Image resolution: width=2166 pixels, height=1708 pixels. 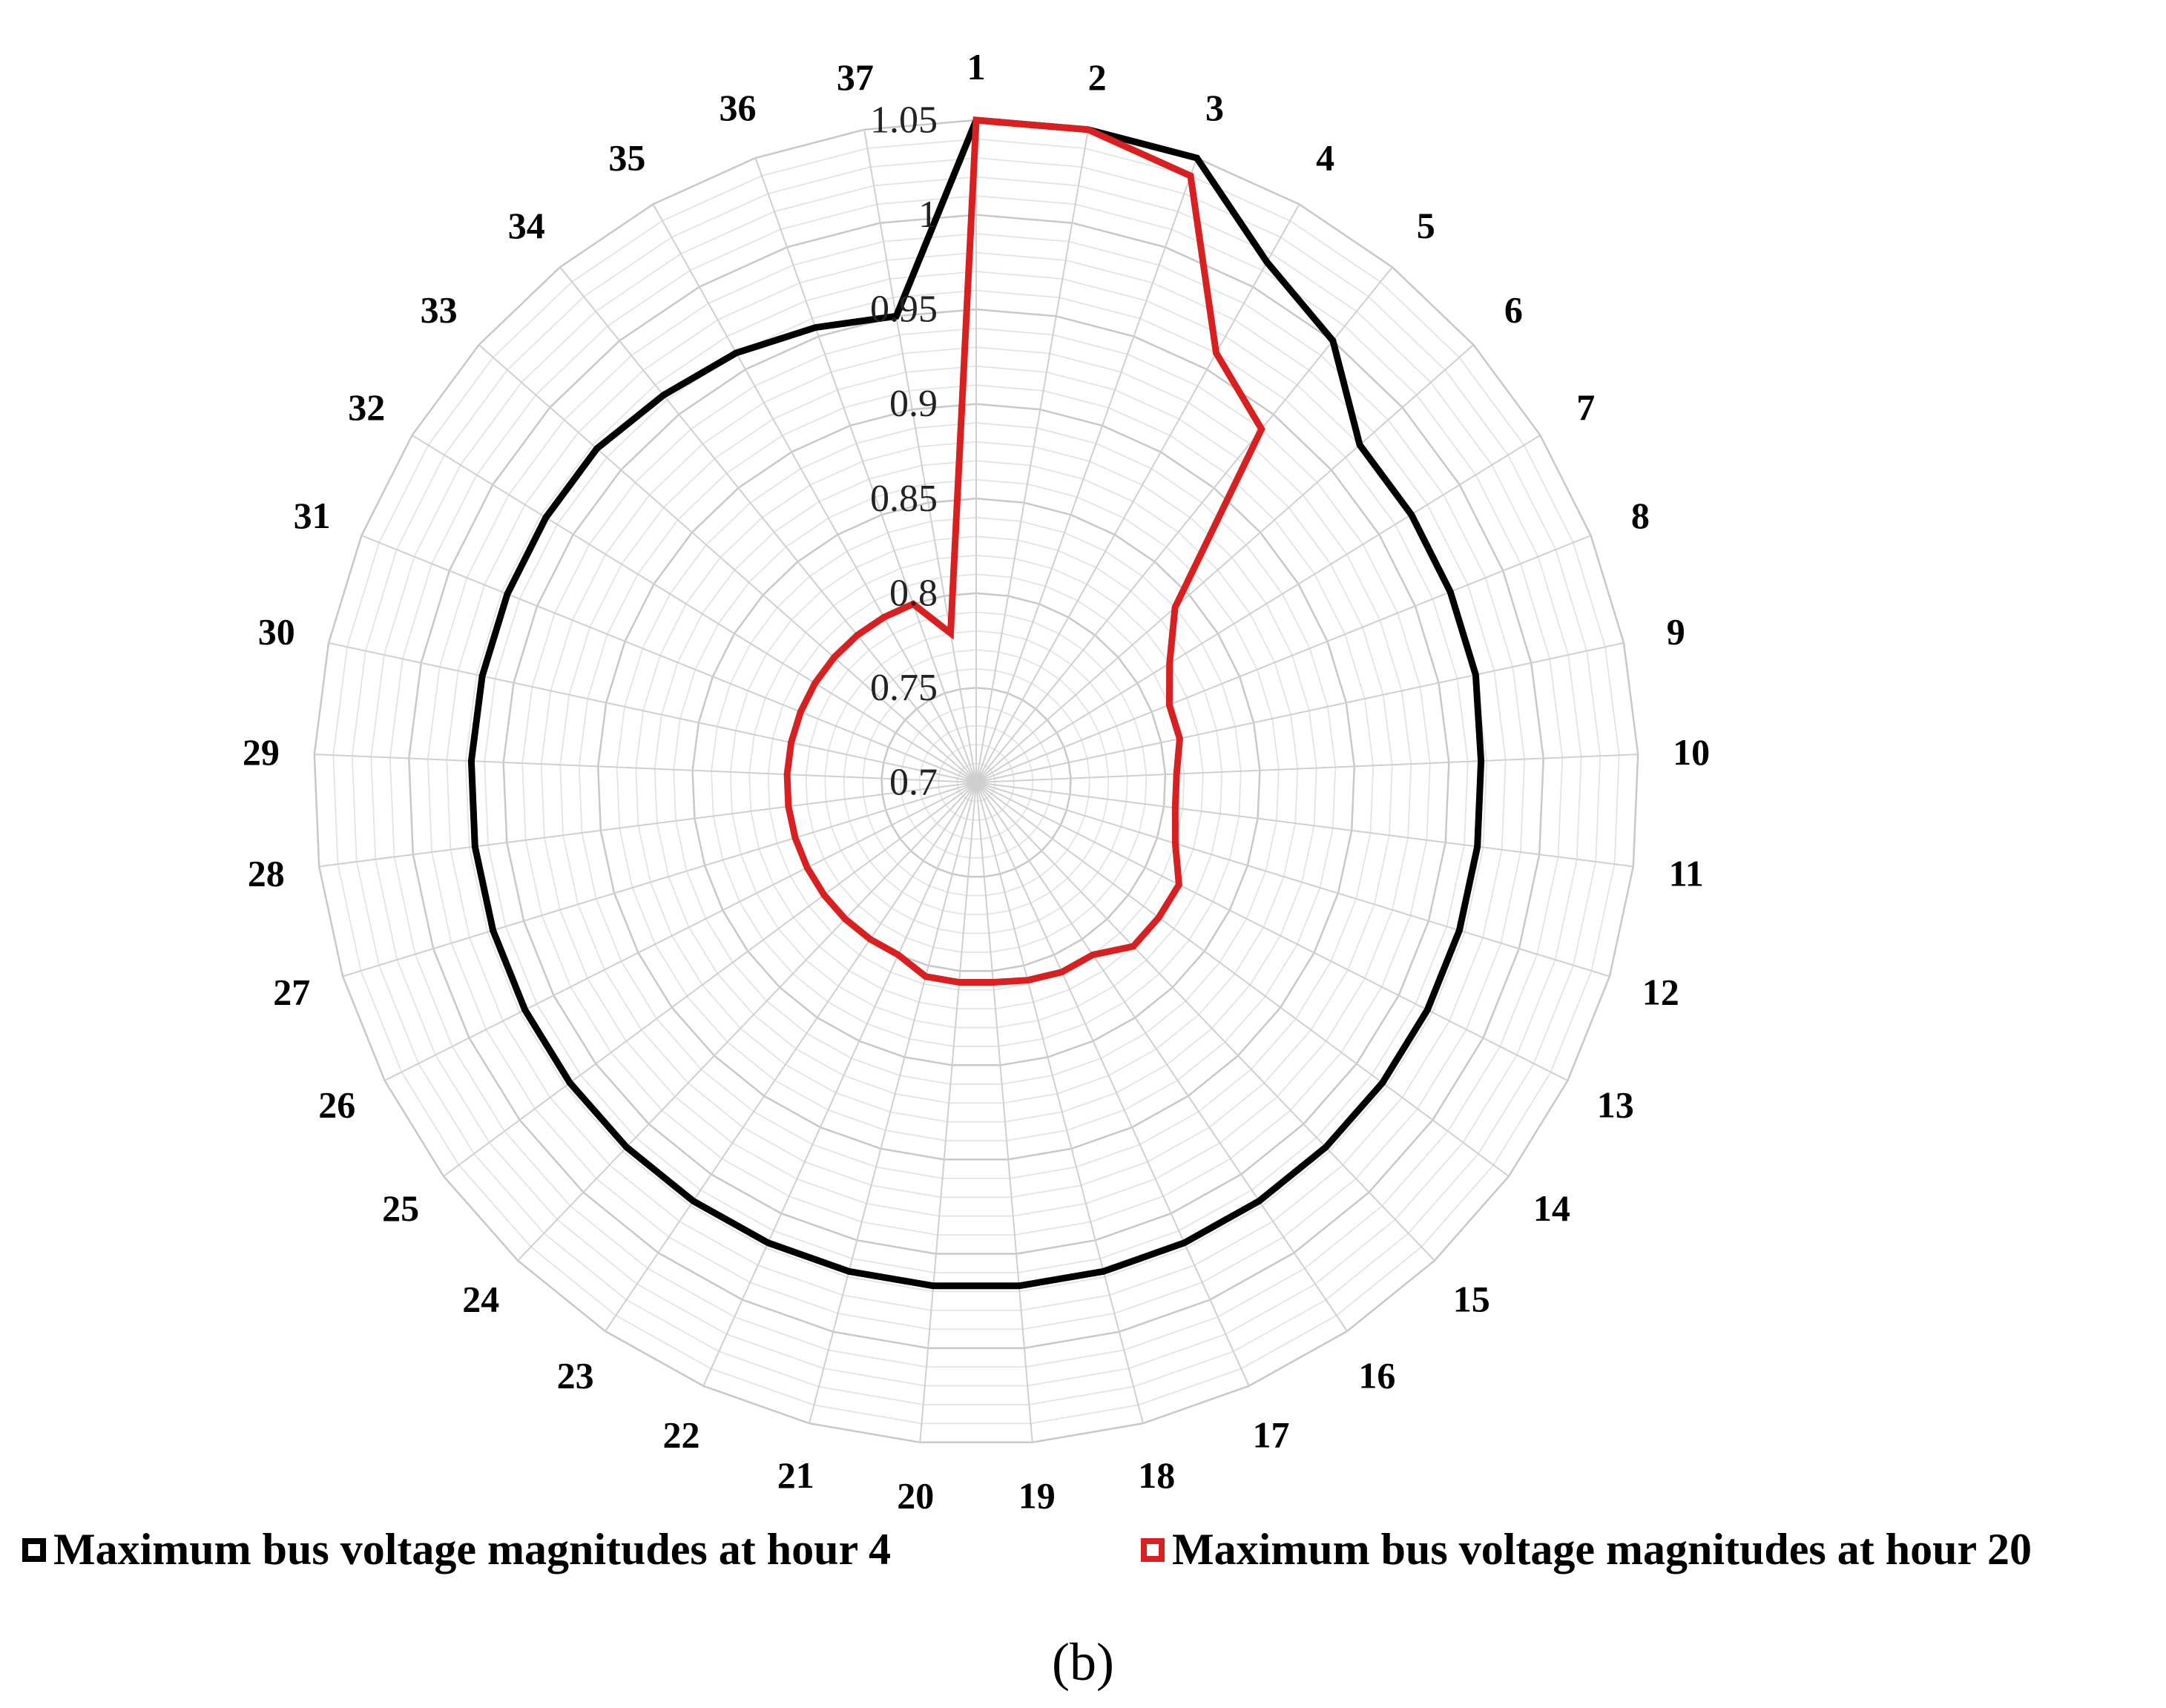 I want to click on category-label: 35, so click(x=627, y=158).